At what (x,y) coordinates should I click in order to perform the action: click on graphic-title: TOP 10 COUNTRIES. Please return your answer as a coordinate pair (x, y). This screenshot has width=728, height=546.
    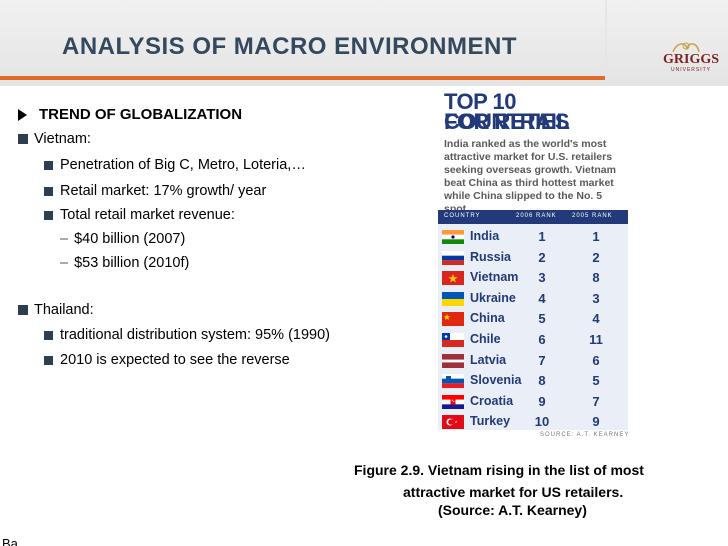
    Looking at the image, I should click on (507, 111).